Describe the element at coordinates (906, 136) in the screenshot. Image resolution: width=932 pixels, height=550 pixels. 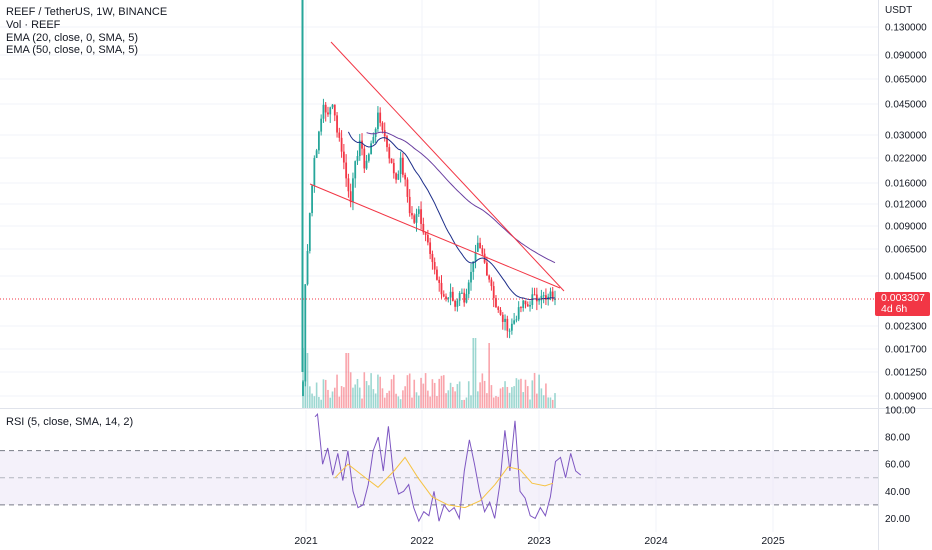
I see `price-tick-label: 0.030000` at that location.